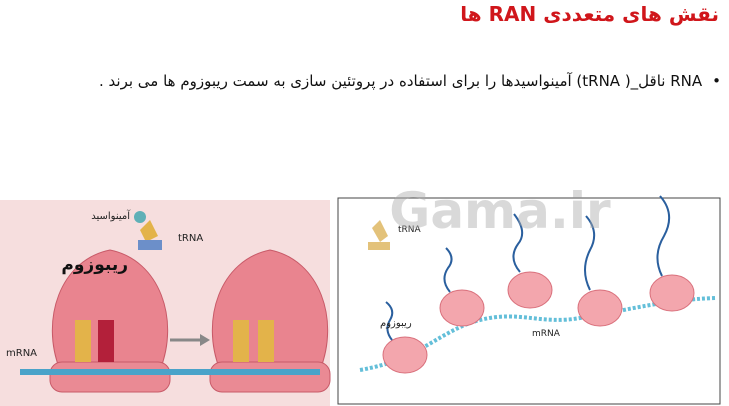  What do you see at coordinates (528, 268) in the screenshot?
I see `polypeptides` at bounding box center [528, 268].